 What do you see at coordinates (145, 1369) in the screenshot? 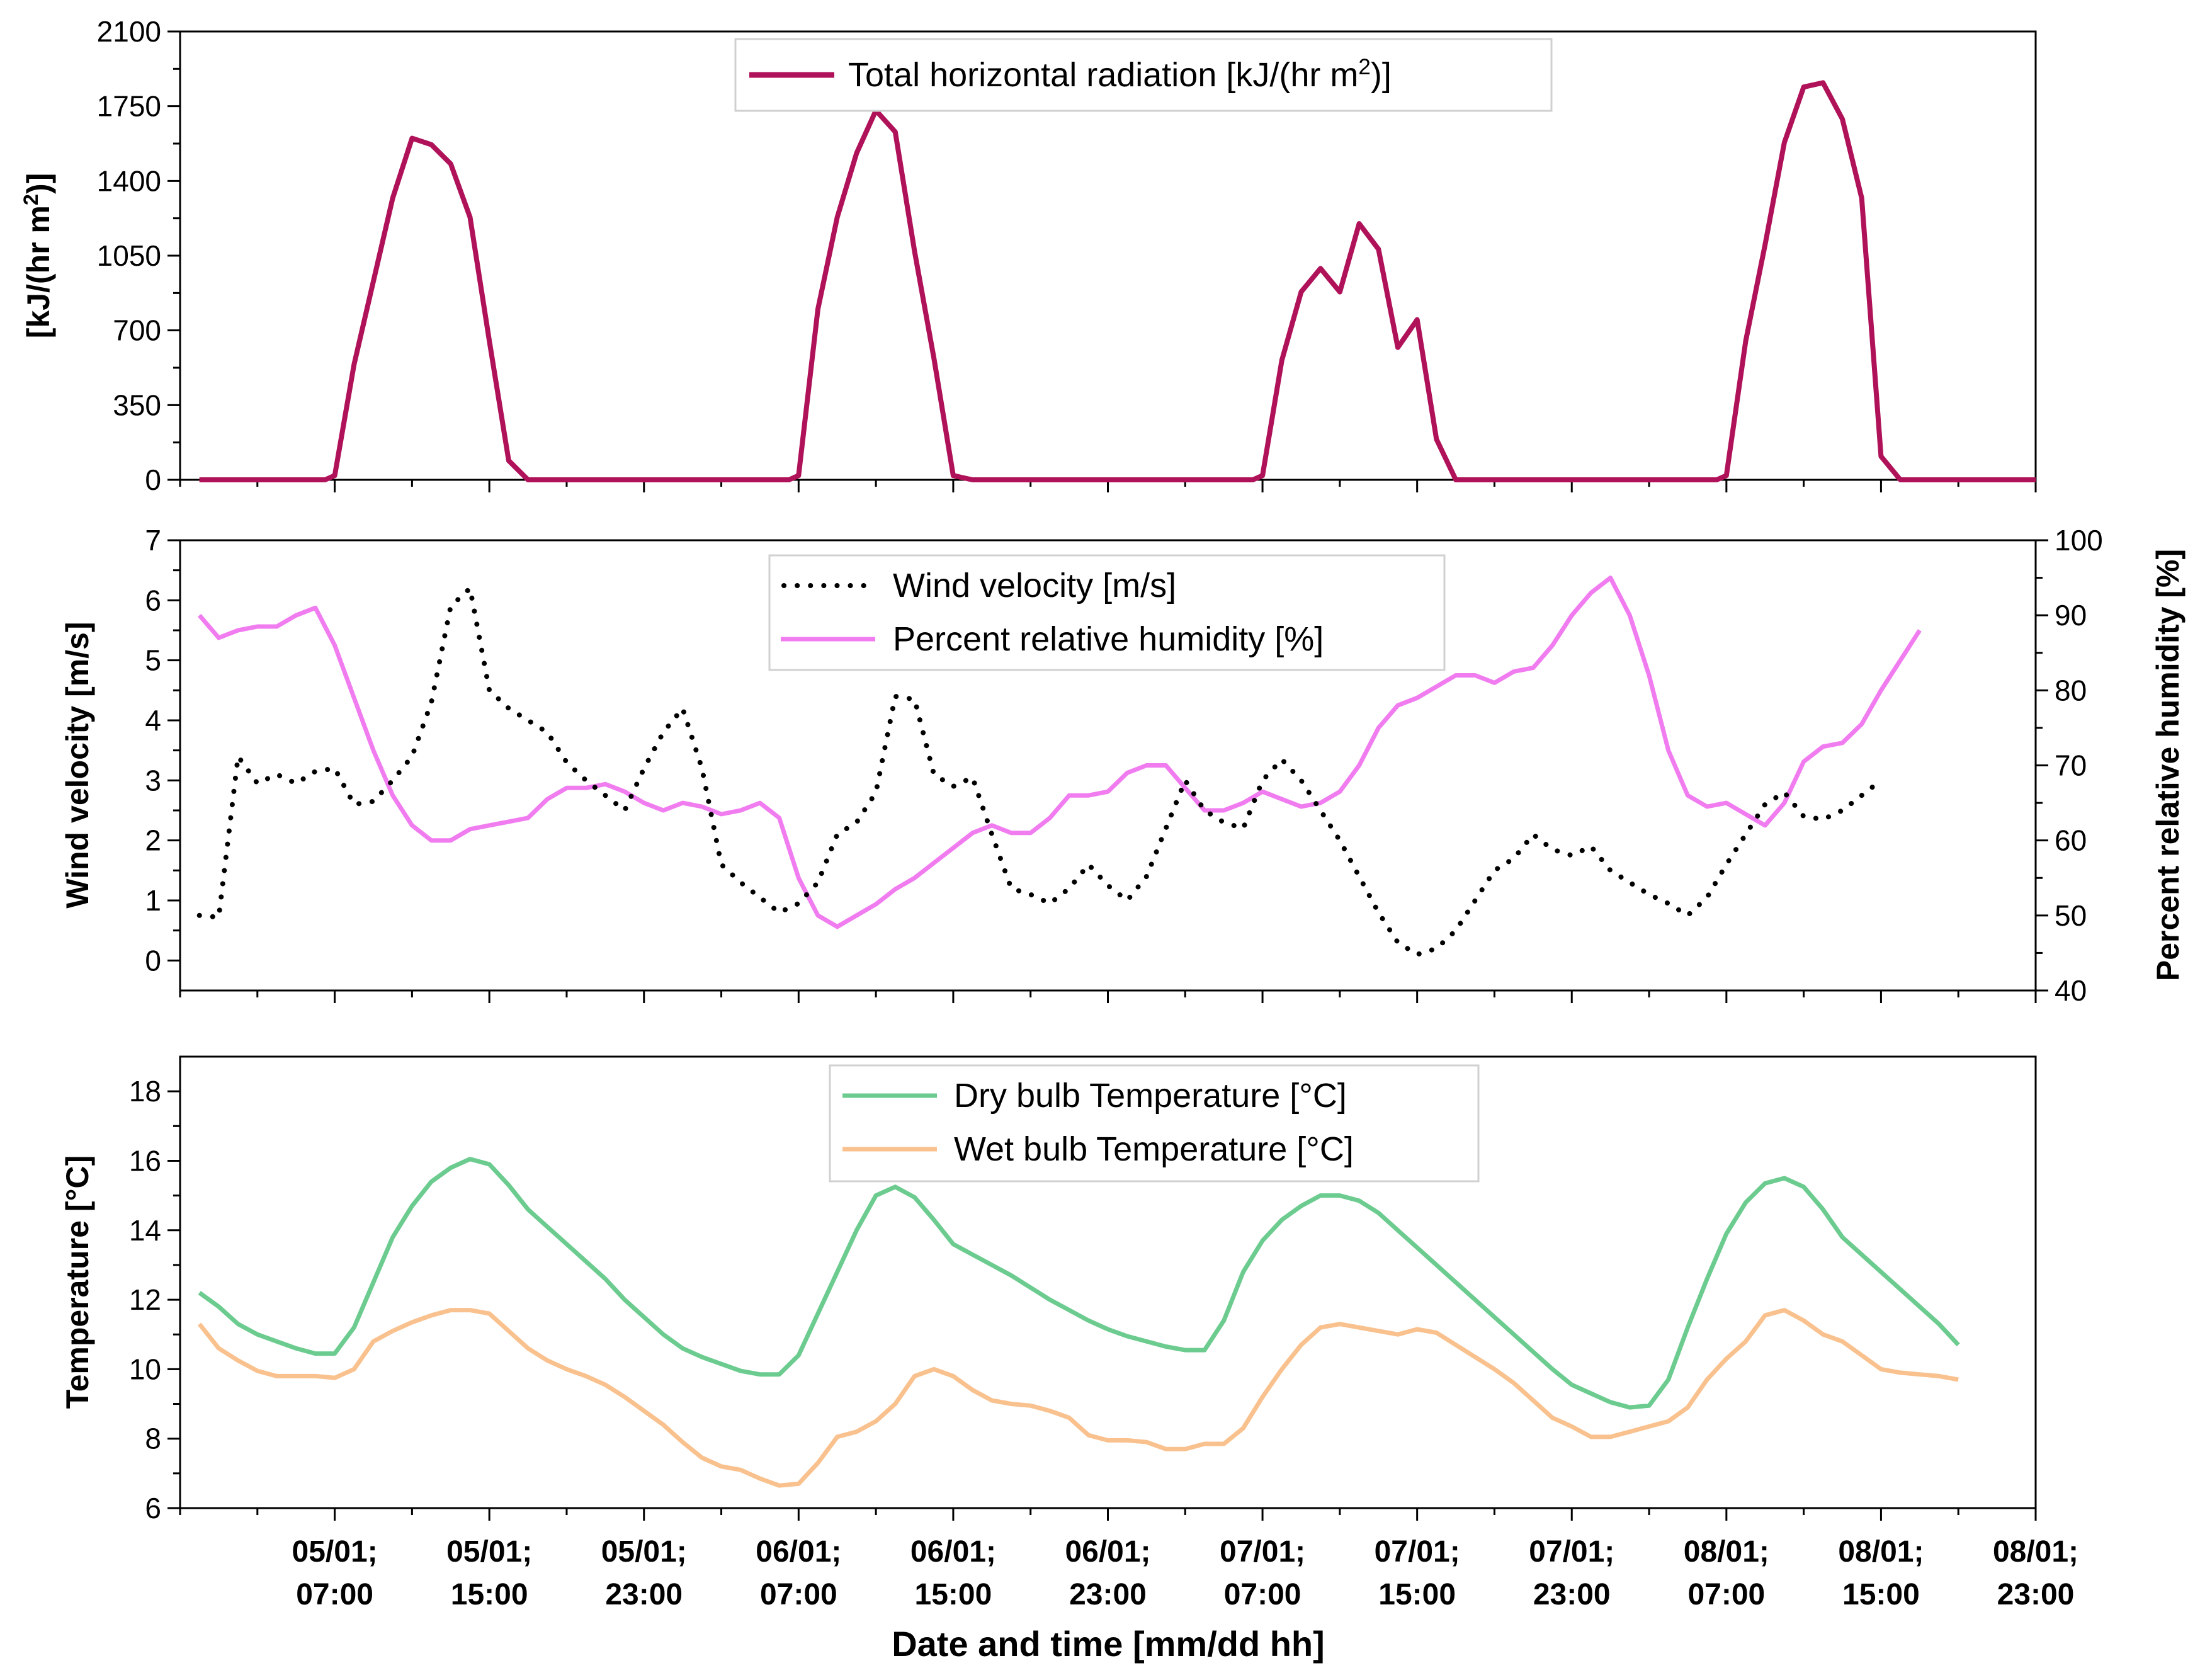
I see `temperature-y-tick-label: 10` at bounding box center [145, 1369].